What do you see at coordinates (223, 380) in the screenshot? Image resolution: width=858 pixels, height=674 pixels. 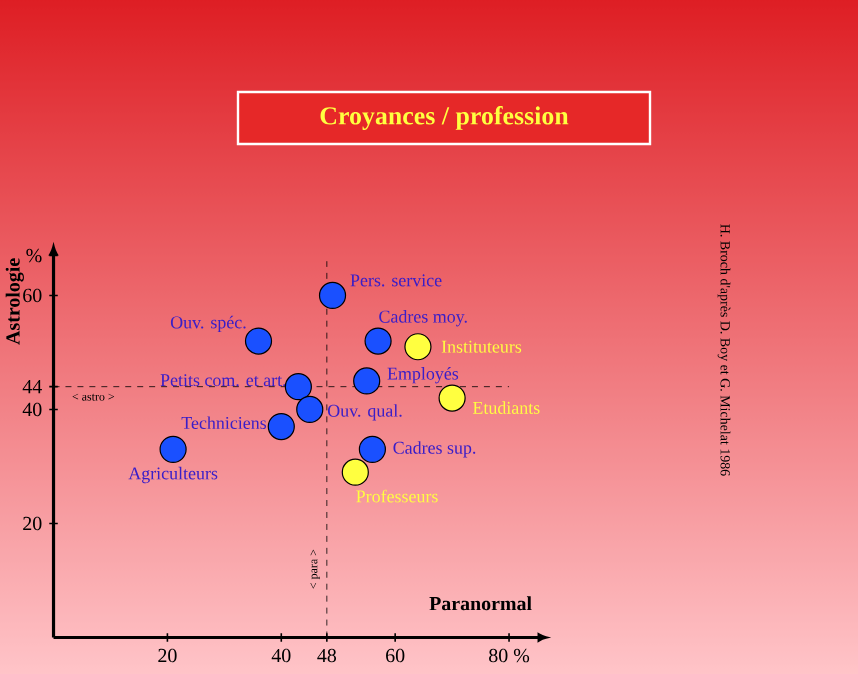 I see `annotation: Petits com. et art.` at bounding box center [223, 380].